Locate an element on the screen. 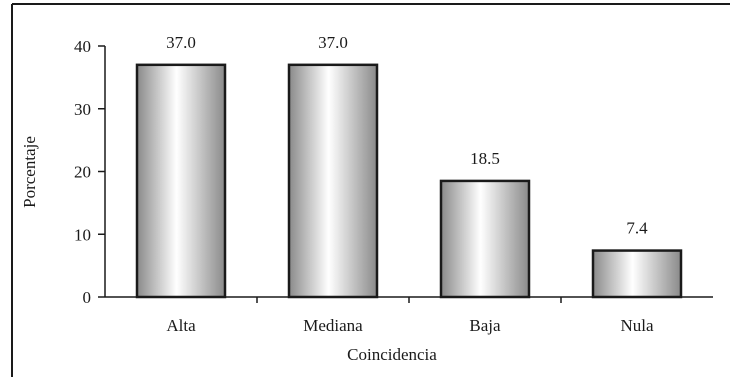 Image resolution: width=730 pixels, height=382 pixels. bar-mediana is located at coordinates (333, 181).